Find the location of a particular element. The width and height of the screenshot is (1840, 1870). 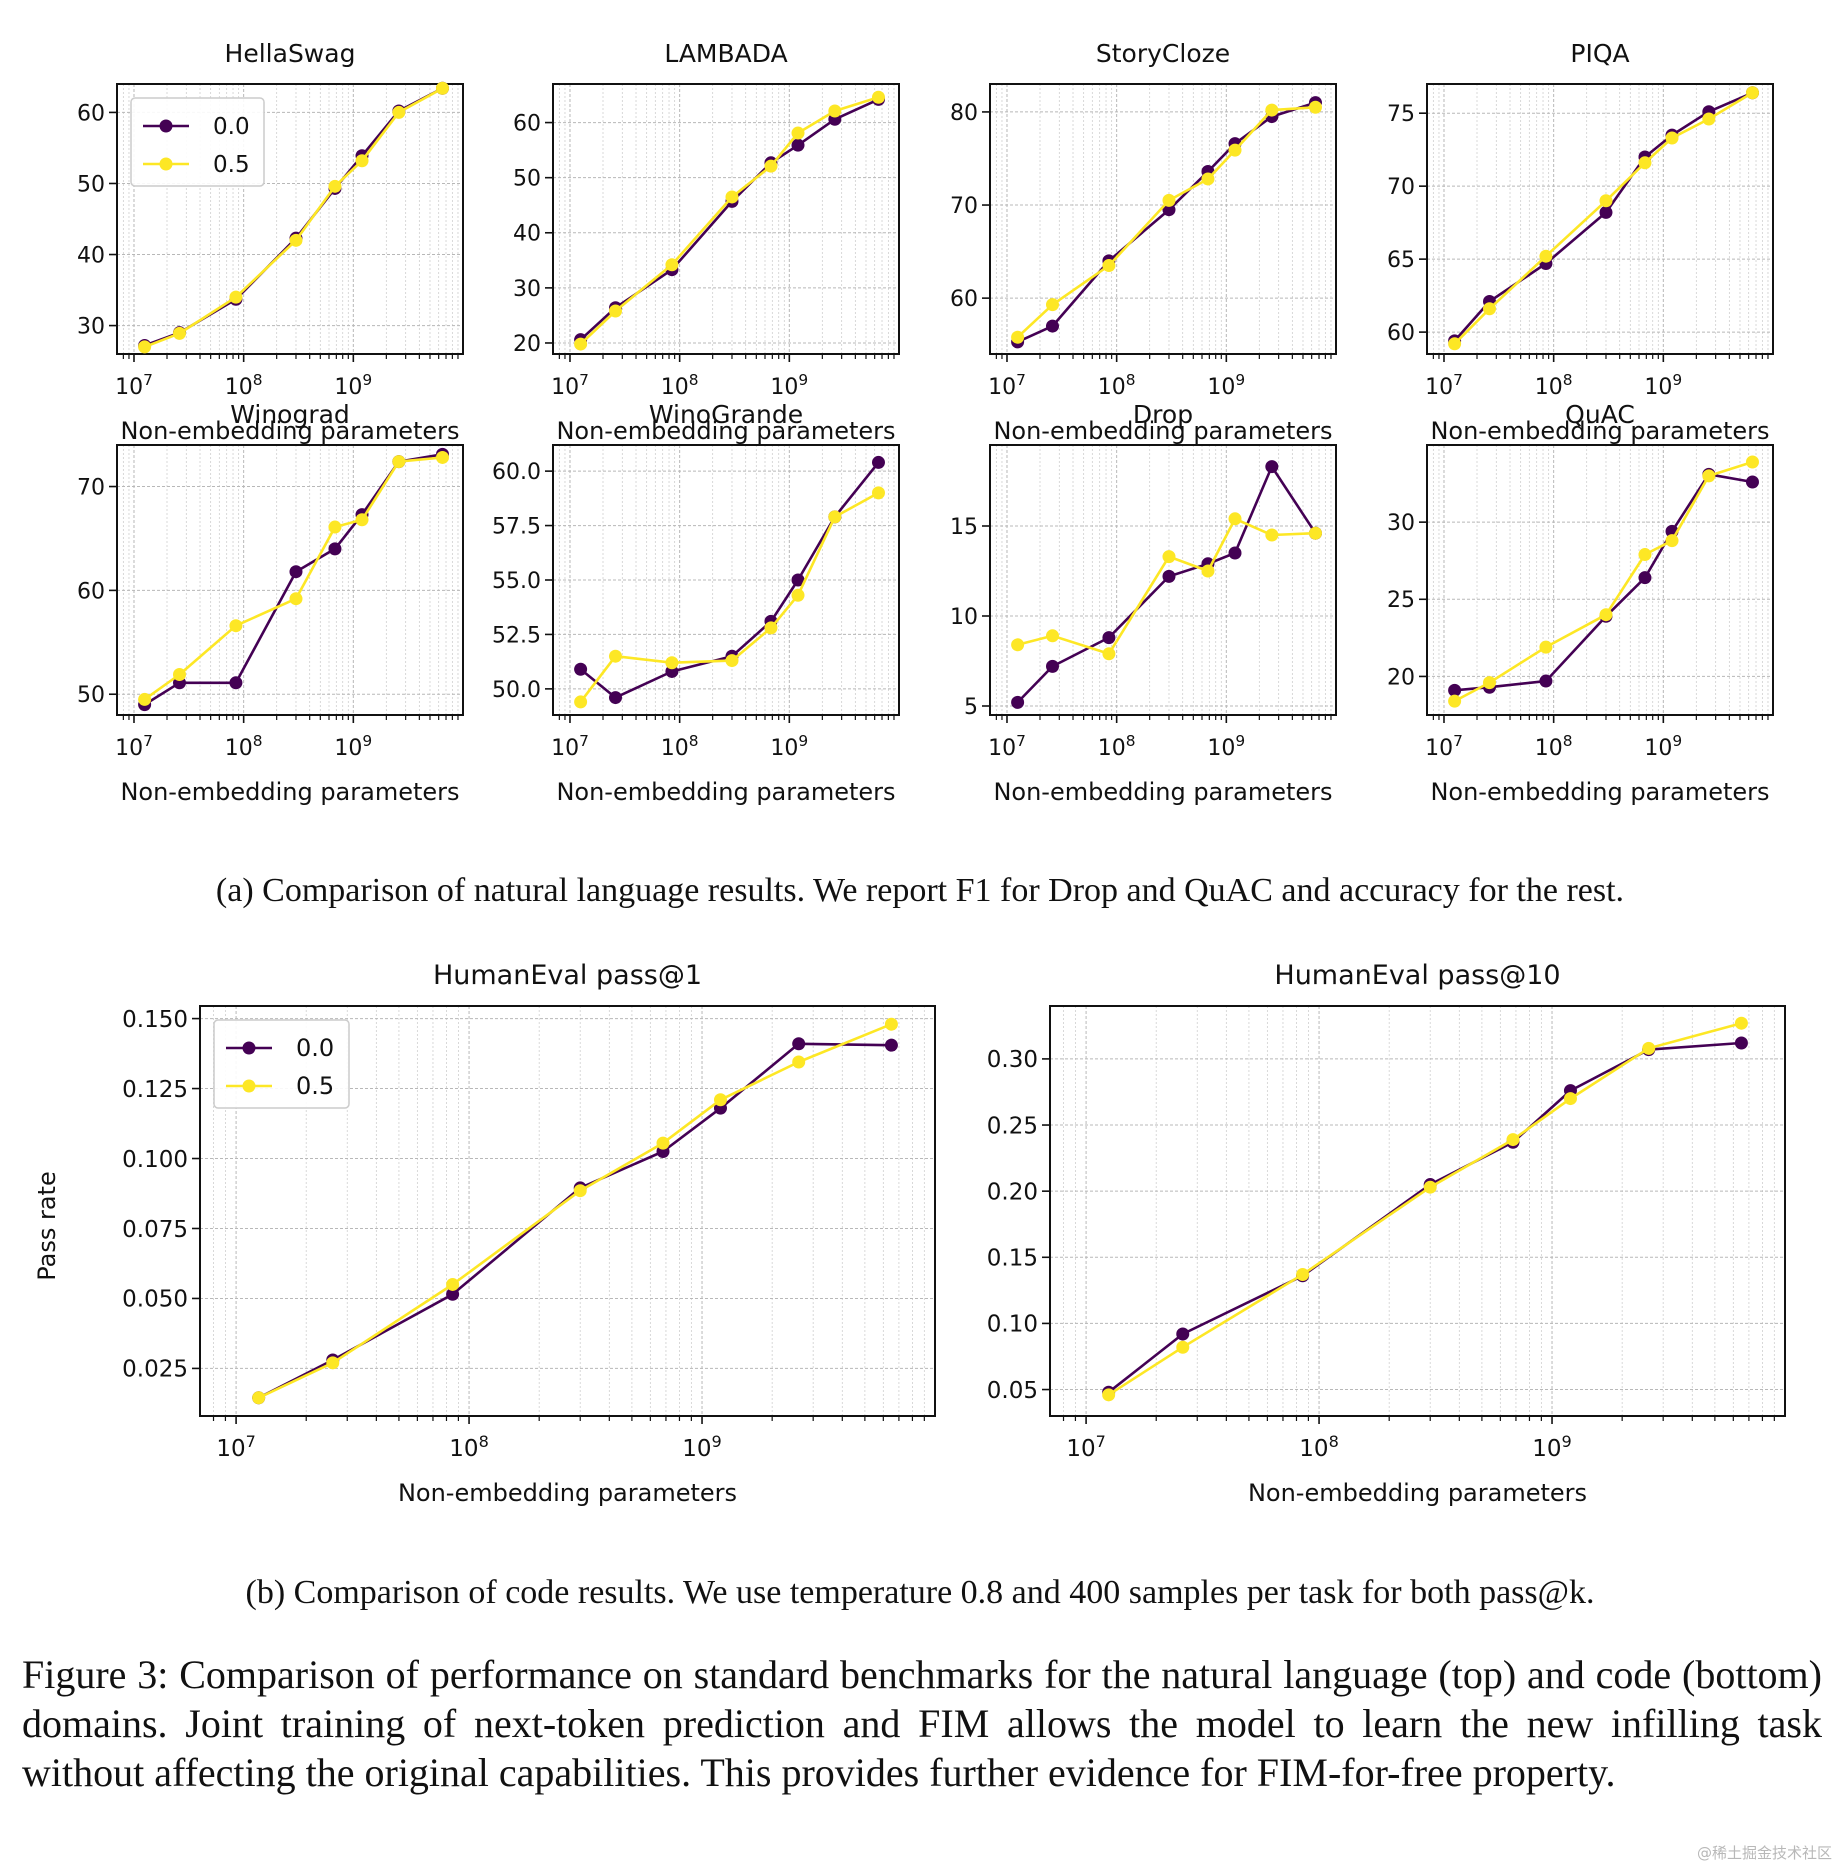

chart-title: HumanEval pass@1 is located at coordinates (567, 975).